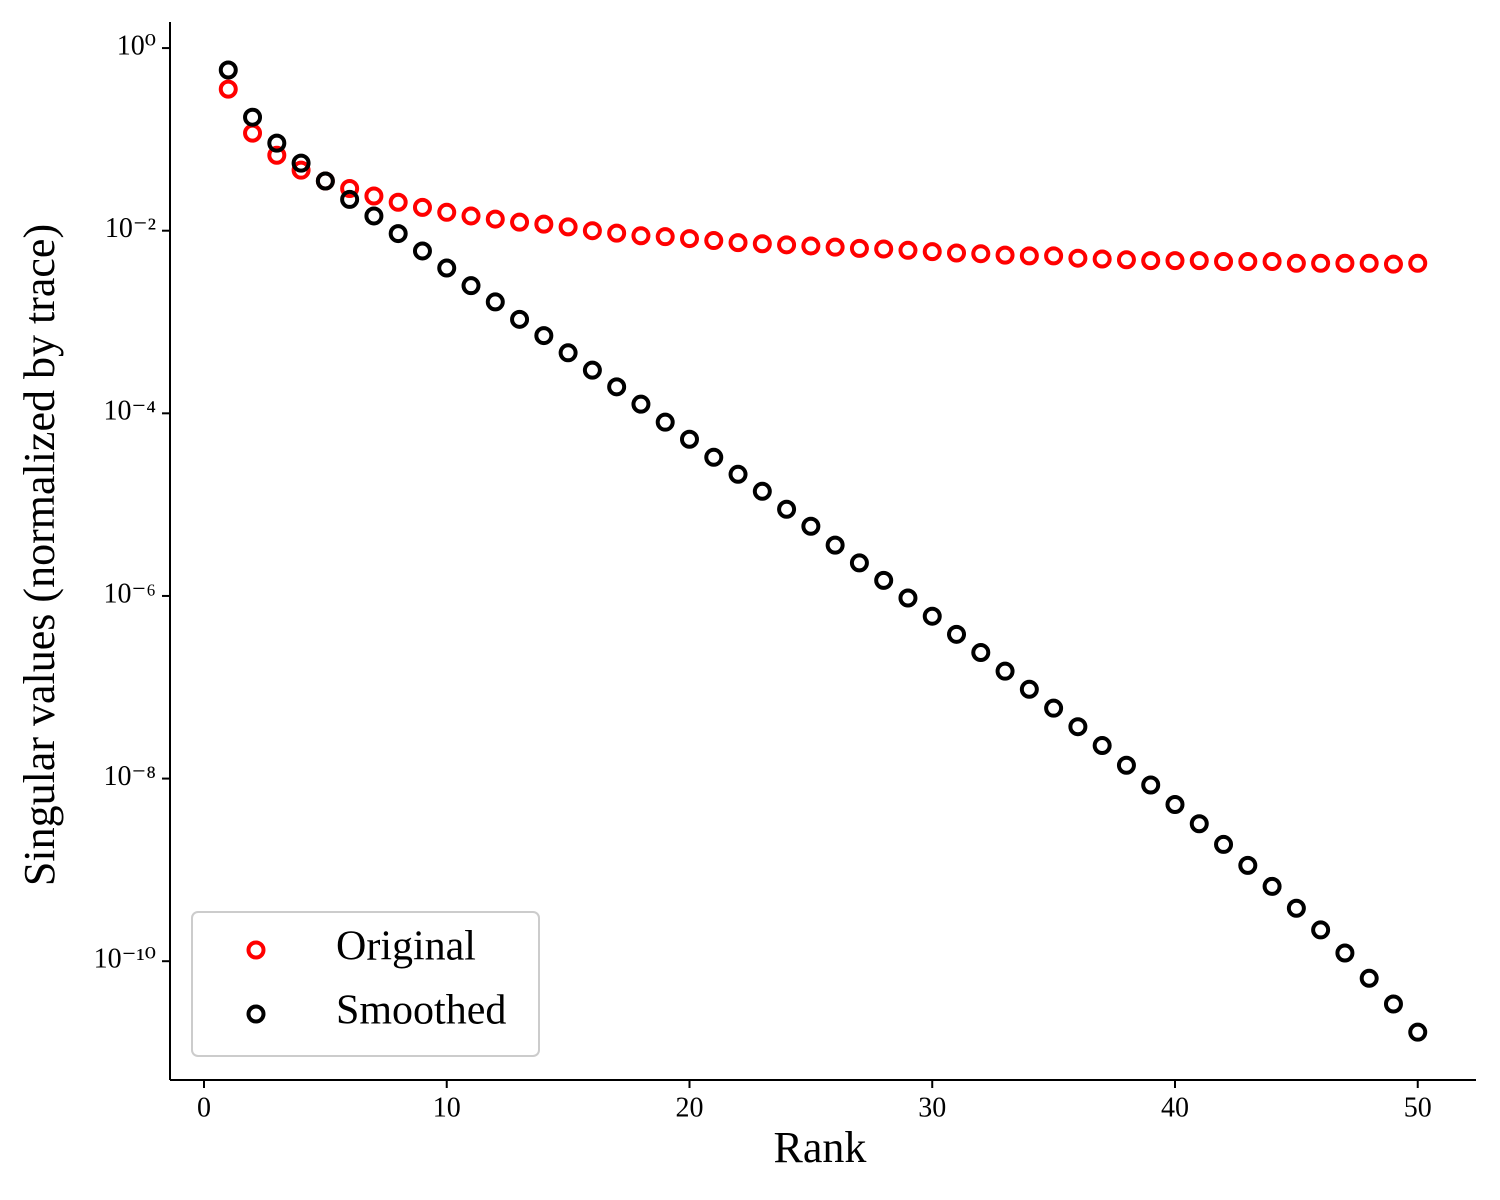 Image resolution: width=1500 pixels, height=1200 pixels. I want to click on x-tick-label: 30, so click(932, 1107).